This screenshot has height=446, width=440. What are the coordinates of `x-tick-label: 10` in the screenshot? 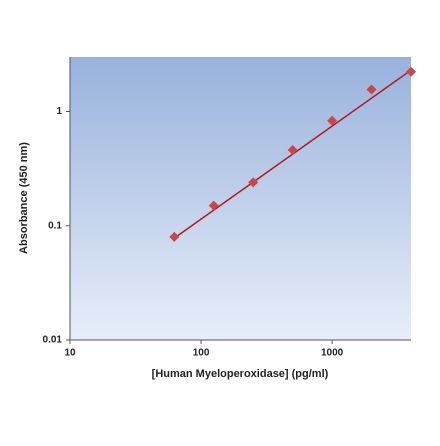 It's located at (70, 353).